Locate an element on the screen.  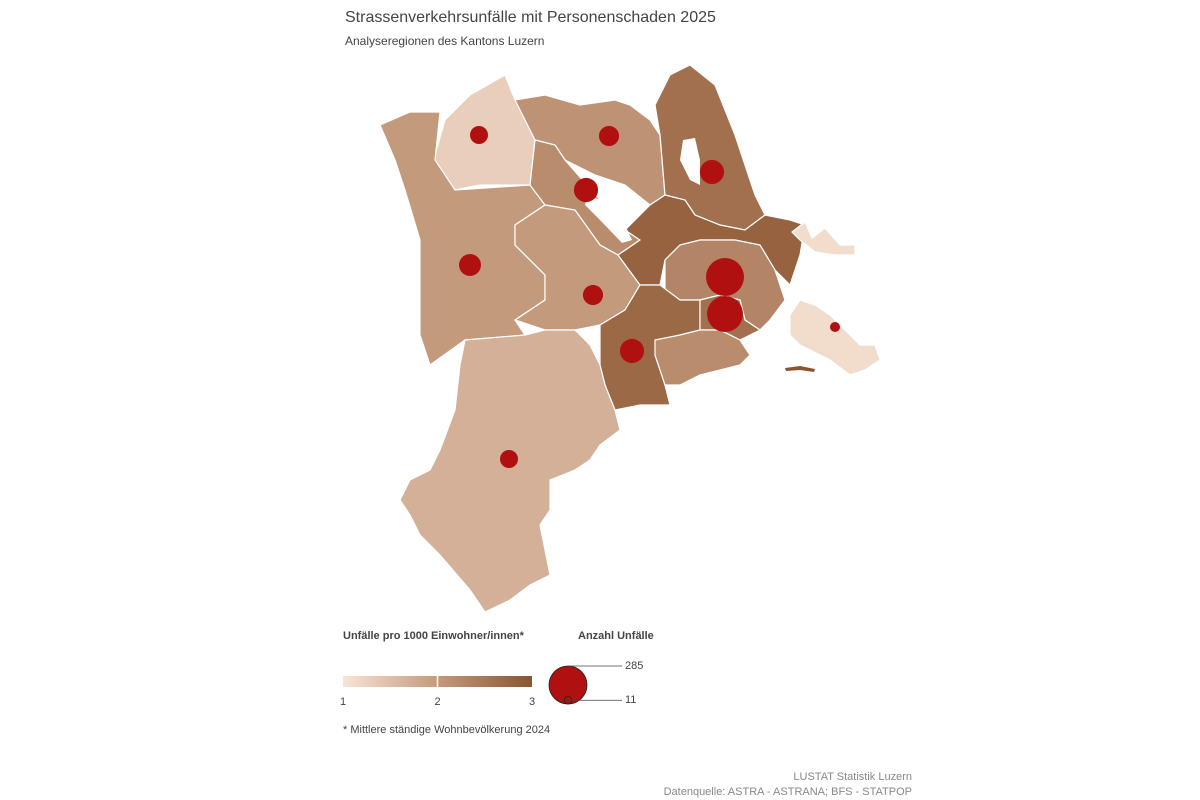
tick-label: 1 is located at coordinates (343, 702).